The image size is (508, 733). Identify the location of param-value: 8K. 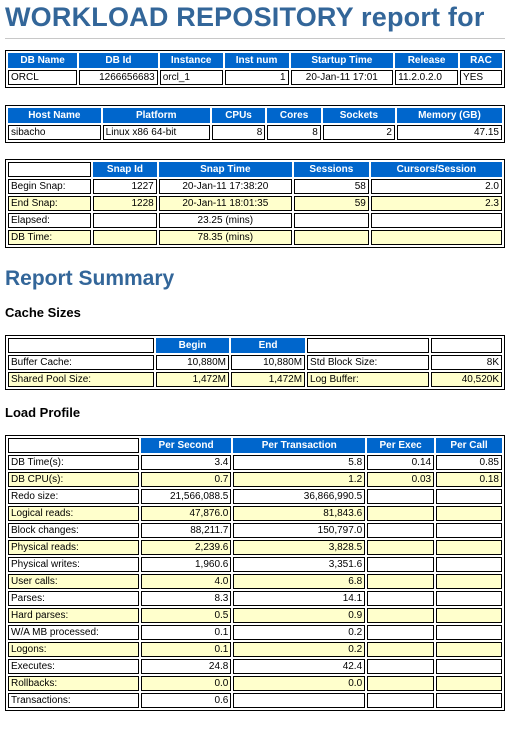
(466, 362).